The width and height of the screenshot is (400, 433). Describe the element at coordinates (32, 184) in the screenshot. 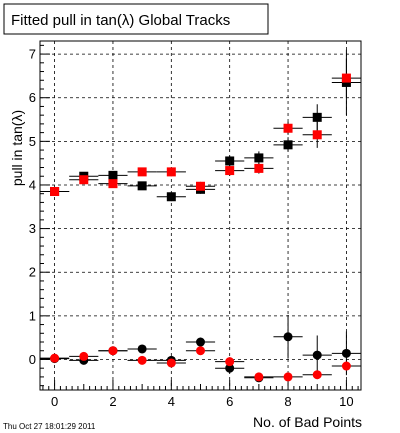

I see `y-tick-label: 4` at that location.